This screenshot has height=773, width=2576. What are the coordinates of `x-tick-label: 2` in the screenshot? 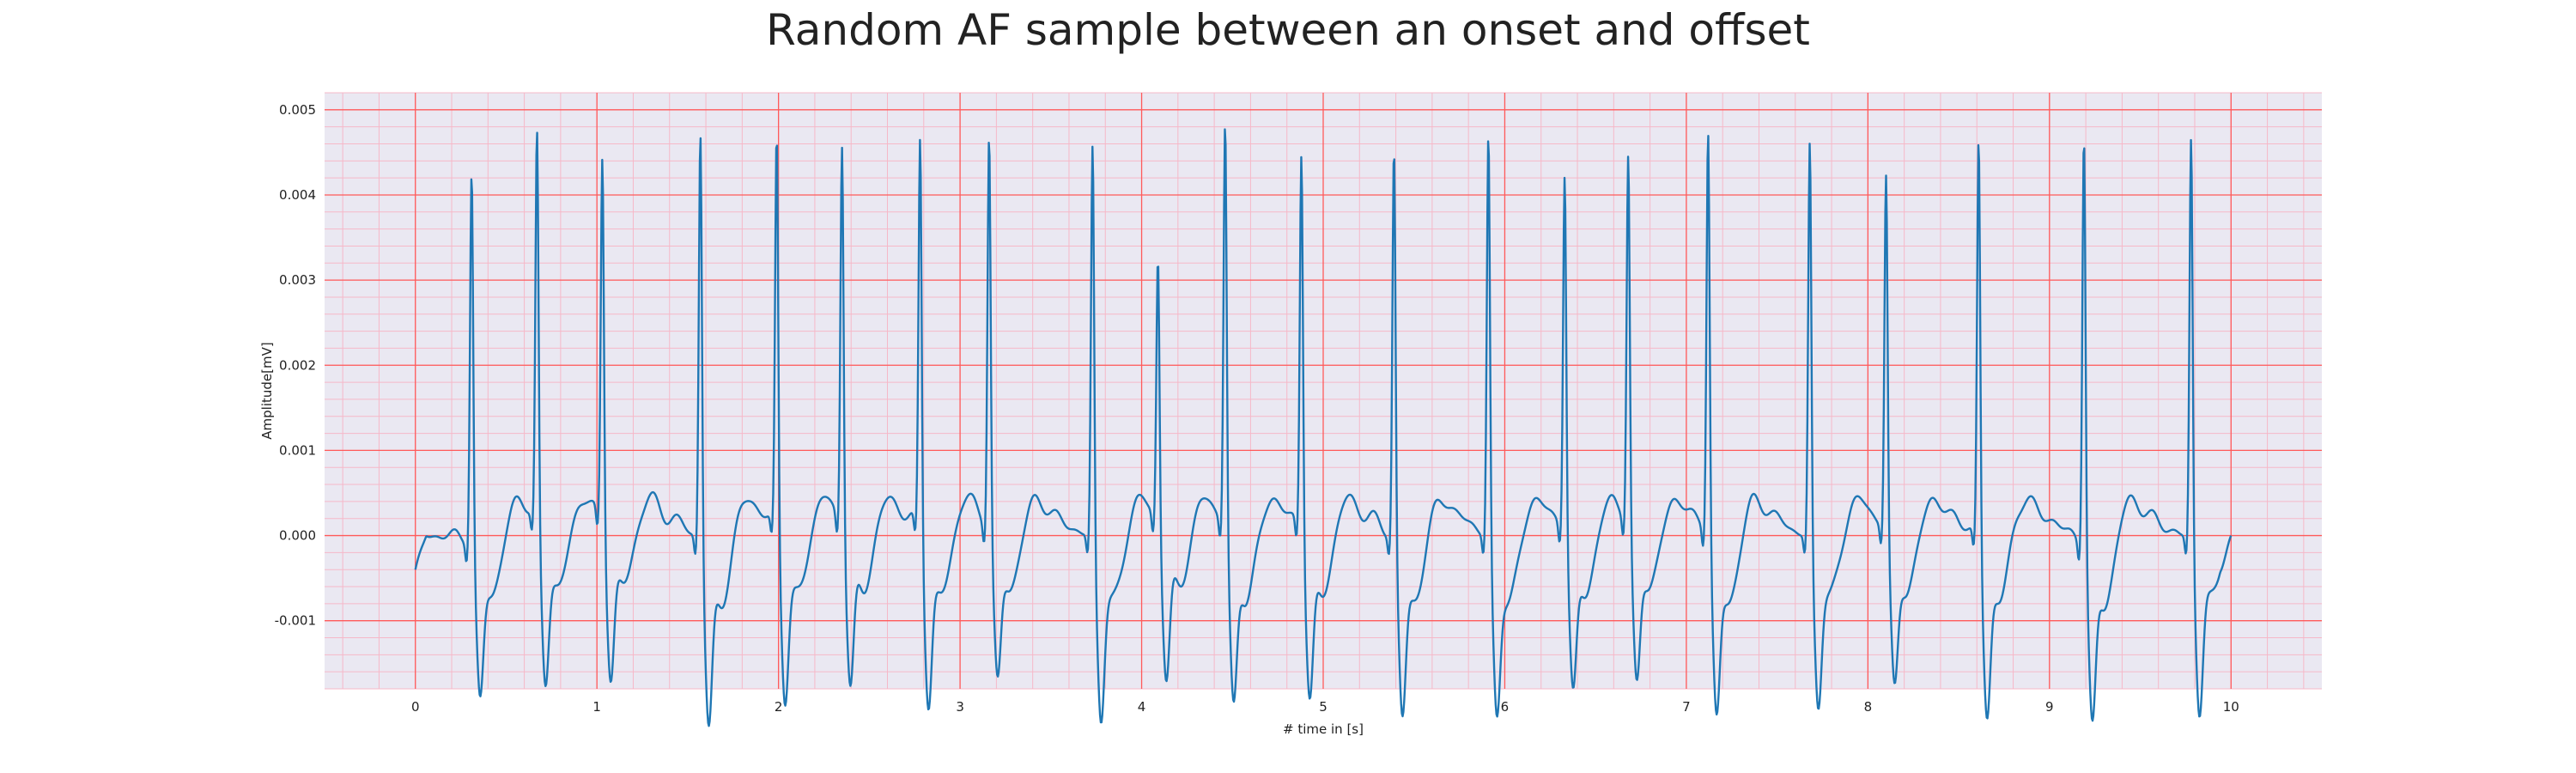 It's located at (779, 707).